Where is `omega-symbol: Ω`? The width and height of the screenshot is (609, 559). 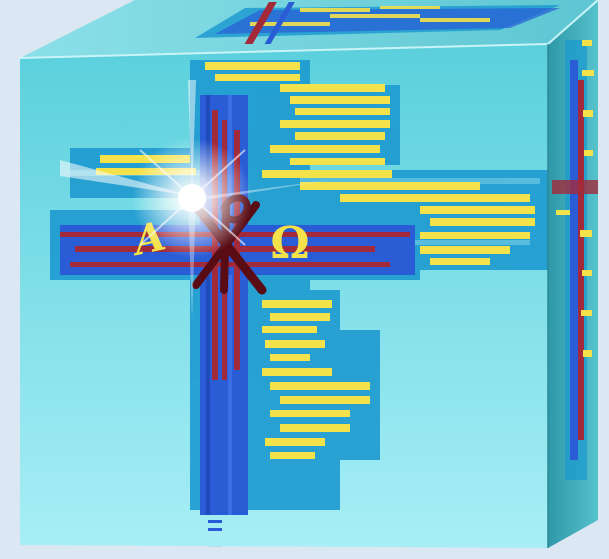
omega-symbol: Ω is located at coordinates (289, 243).